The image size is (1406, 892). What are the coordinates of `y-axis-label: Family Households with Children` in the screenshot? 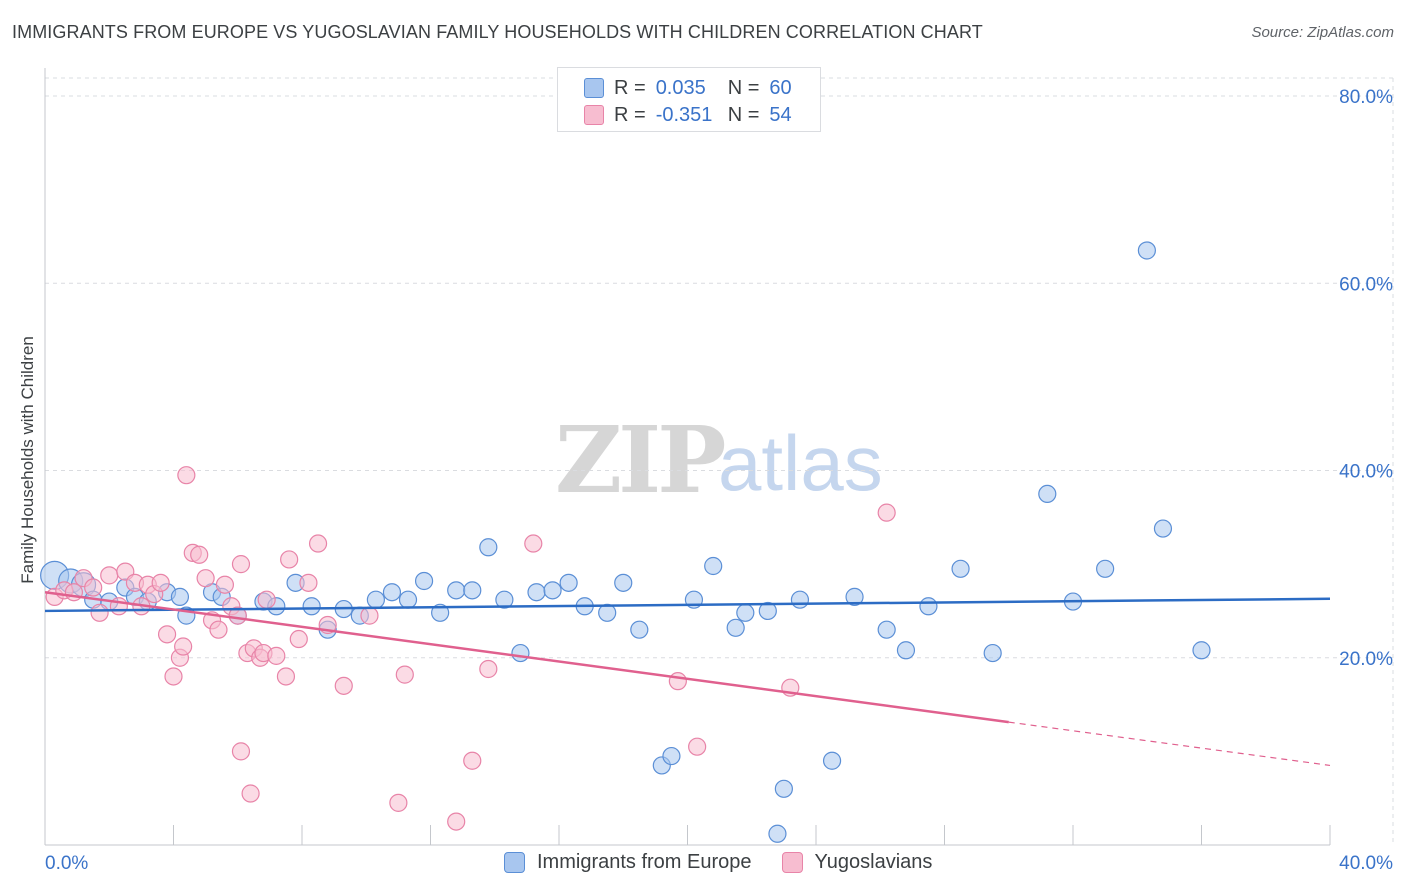 It's located at (27, 460).